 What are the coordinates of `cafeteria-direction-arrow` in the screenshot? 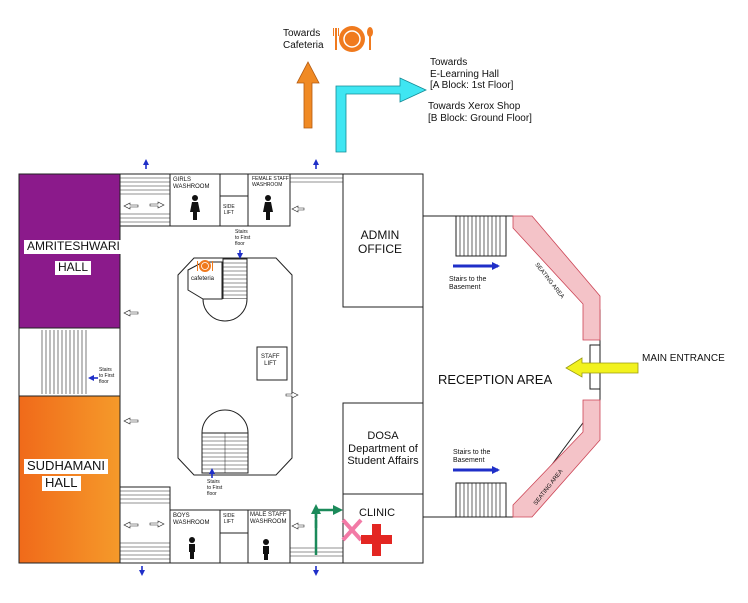 It's located at (308, 95).